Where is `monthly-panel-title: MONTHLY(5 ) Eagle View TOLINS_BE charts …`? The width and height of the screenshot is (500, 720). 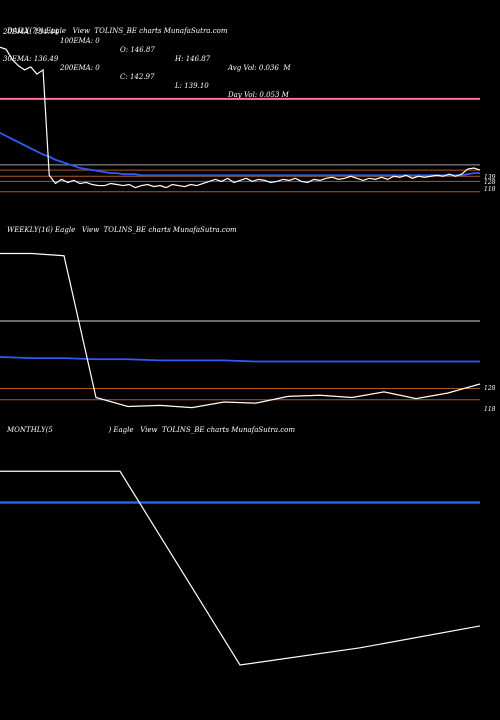 monthly-panel-title: MONTHLY(5 ) Eagle View TOLINS_BE charts … is located at coordinates (151, 430).